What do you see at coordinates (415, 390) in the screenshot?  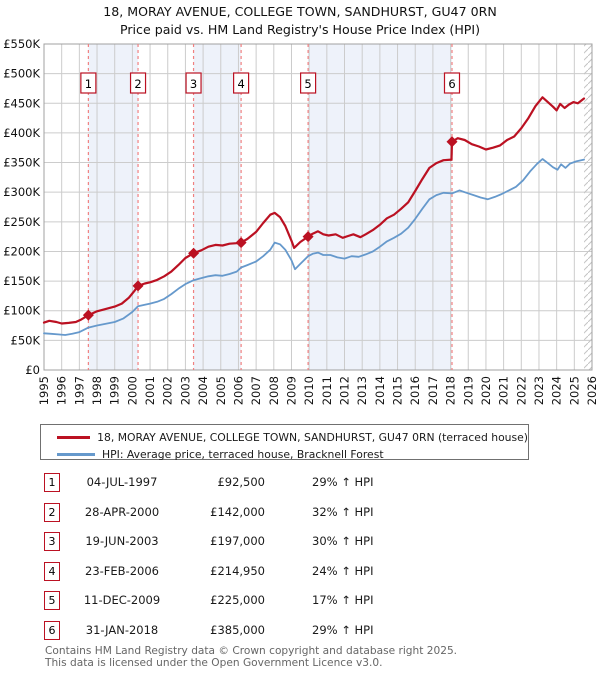 I see `x-axis-tick-label: 2016` at bounding box center [415, 390].